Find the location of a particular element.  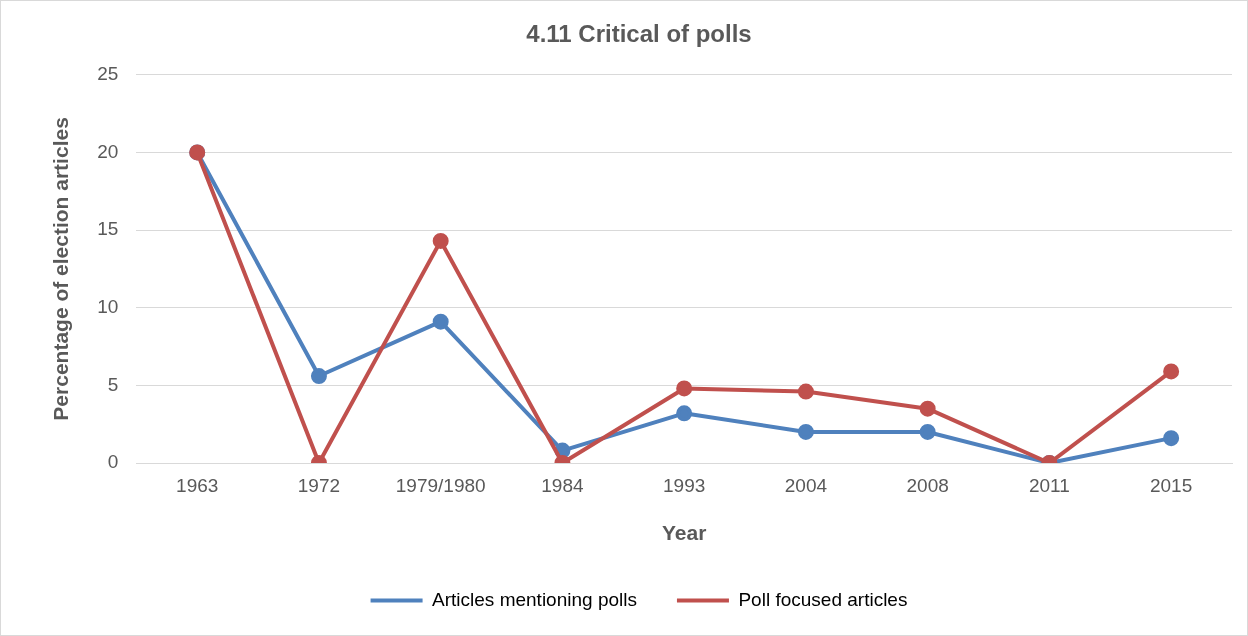

x-tick-label: 1993 is located at coordinates (684, 485).